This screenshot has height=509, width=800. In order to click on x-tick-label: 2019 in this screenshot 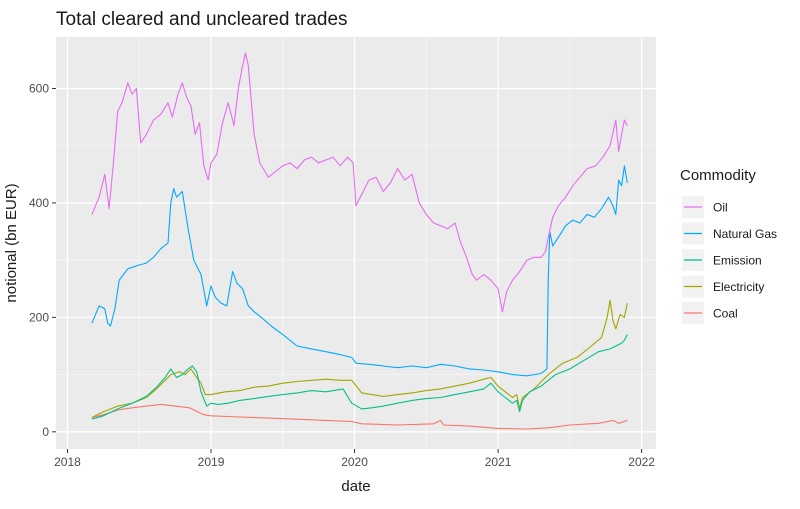, I will do `click(211, 462)`.